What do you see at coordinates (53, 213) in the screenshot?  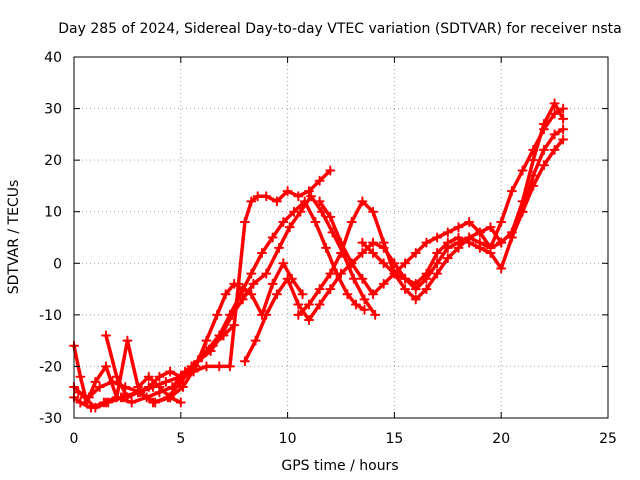 I see `y-tick-label: 10` at bounding box center [53, 213].